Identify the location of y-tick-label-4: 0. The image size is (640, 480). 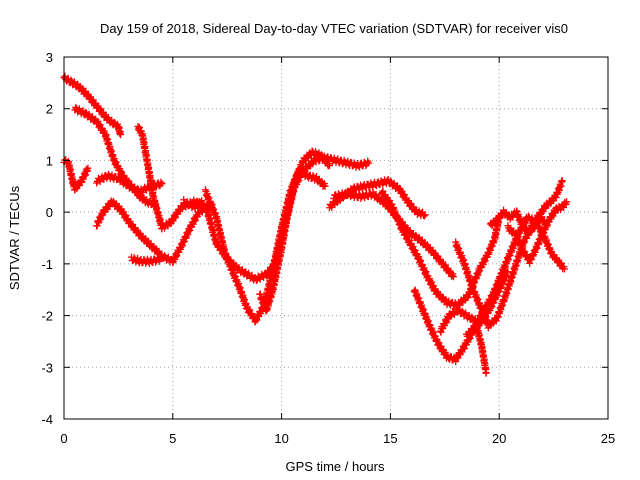
(49, 212).